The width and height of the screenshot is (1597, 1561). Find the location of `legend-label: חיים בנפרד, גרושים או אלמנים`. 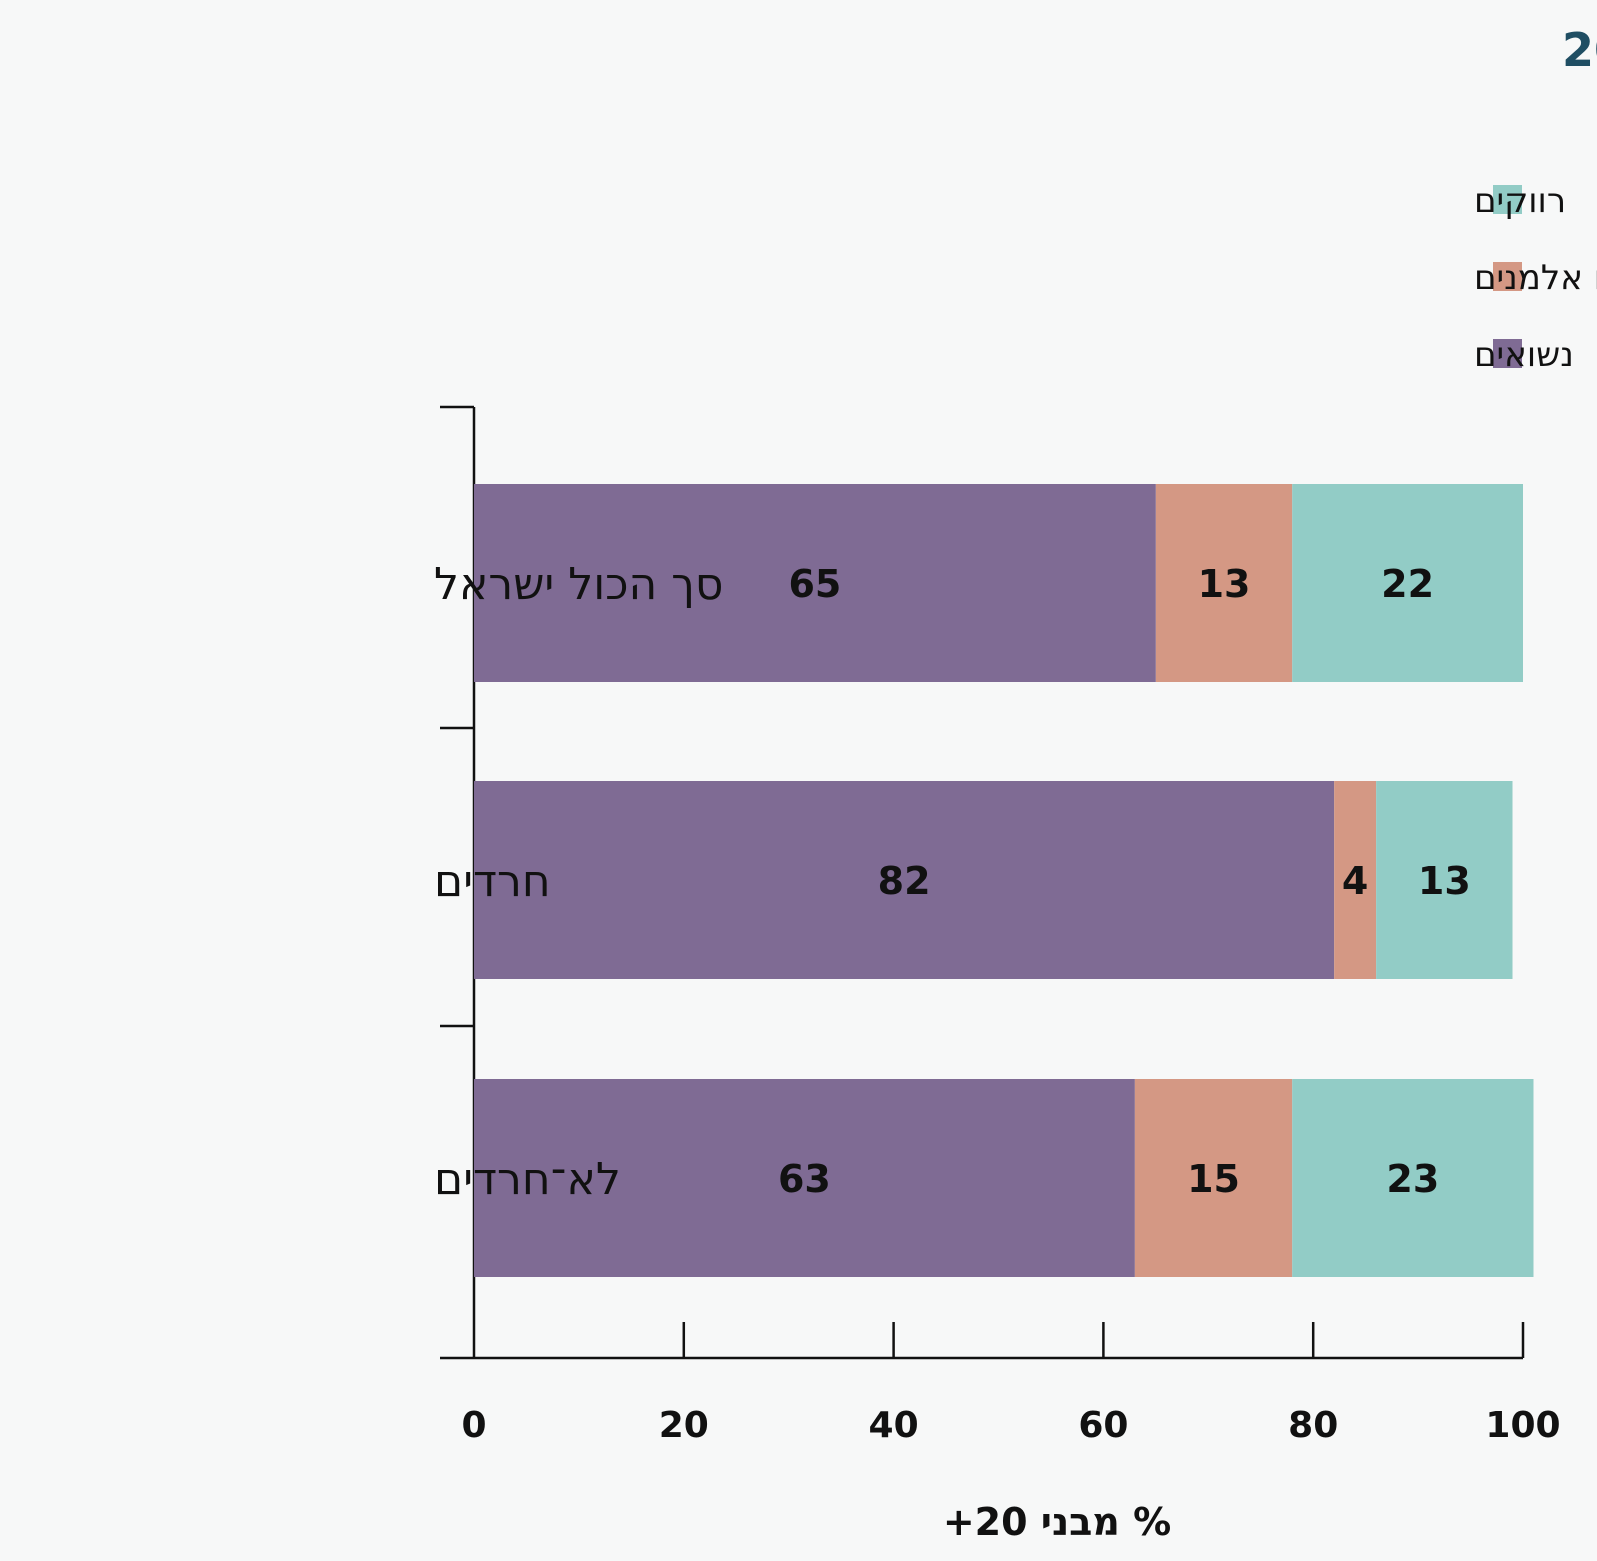

legend-label: חיים בנפרד, גרושים או אלמנים is located at coordinates (1535, 278).